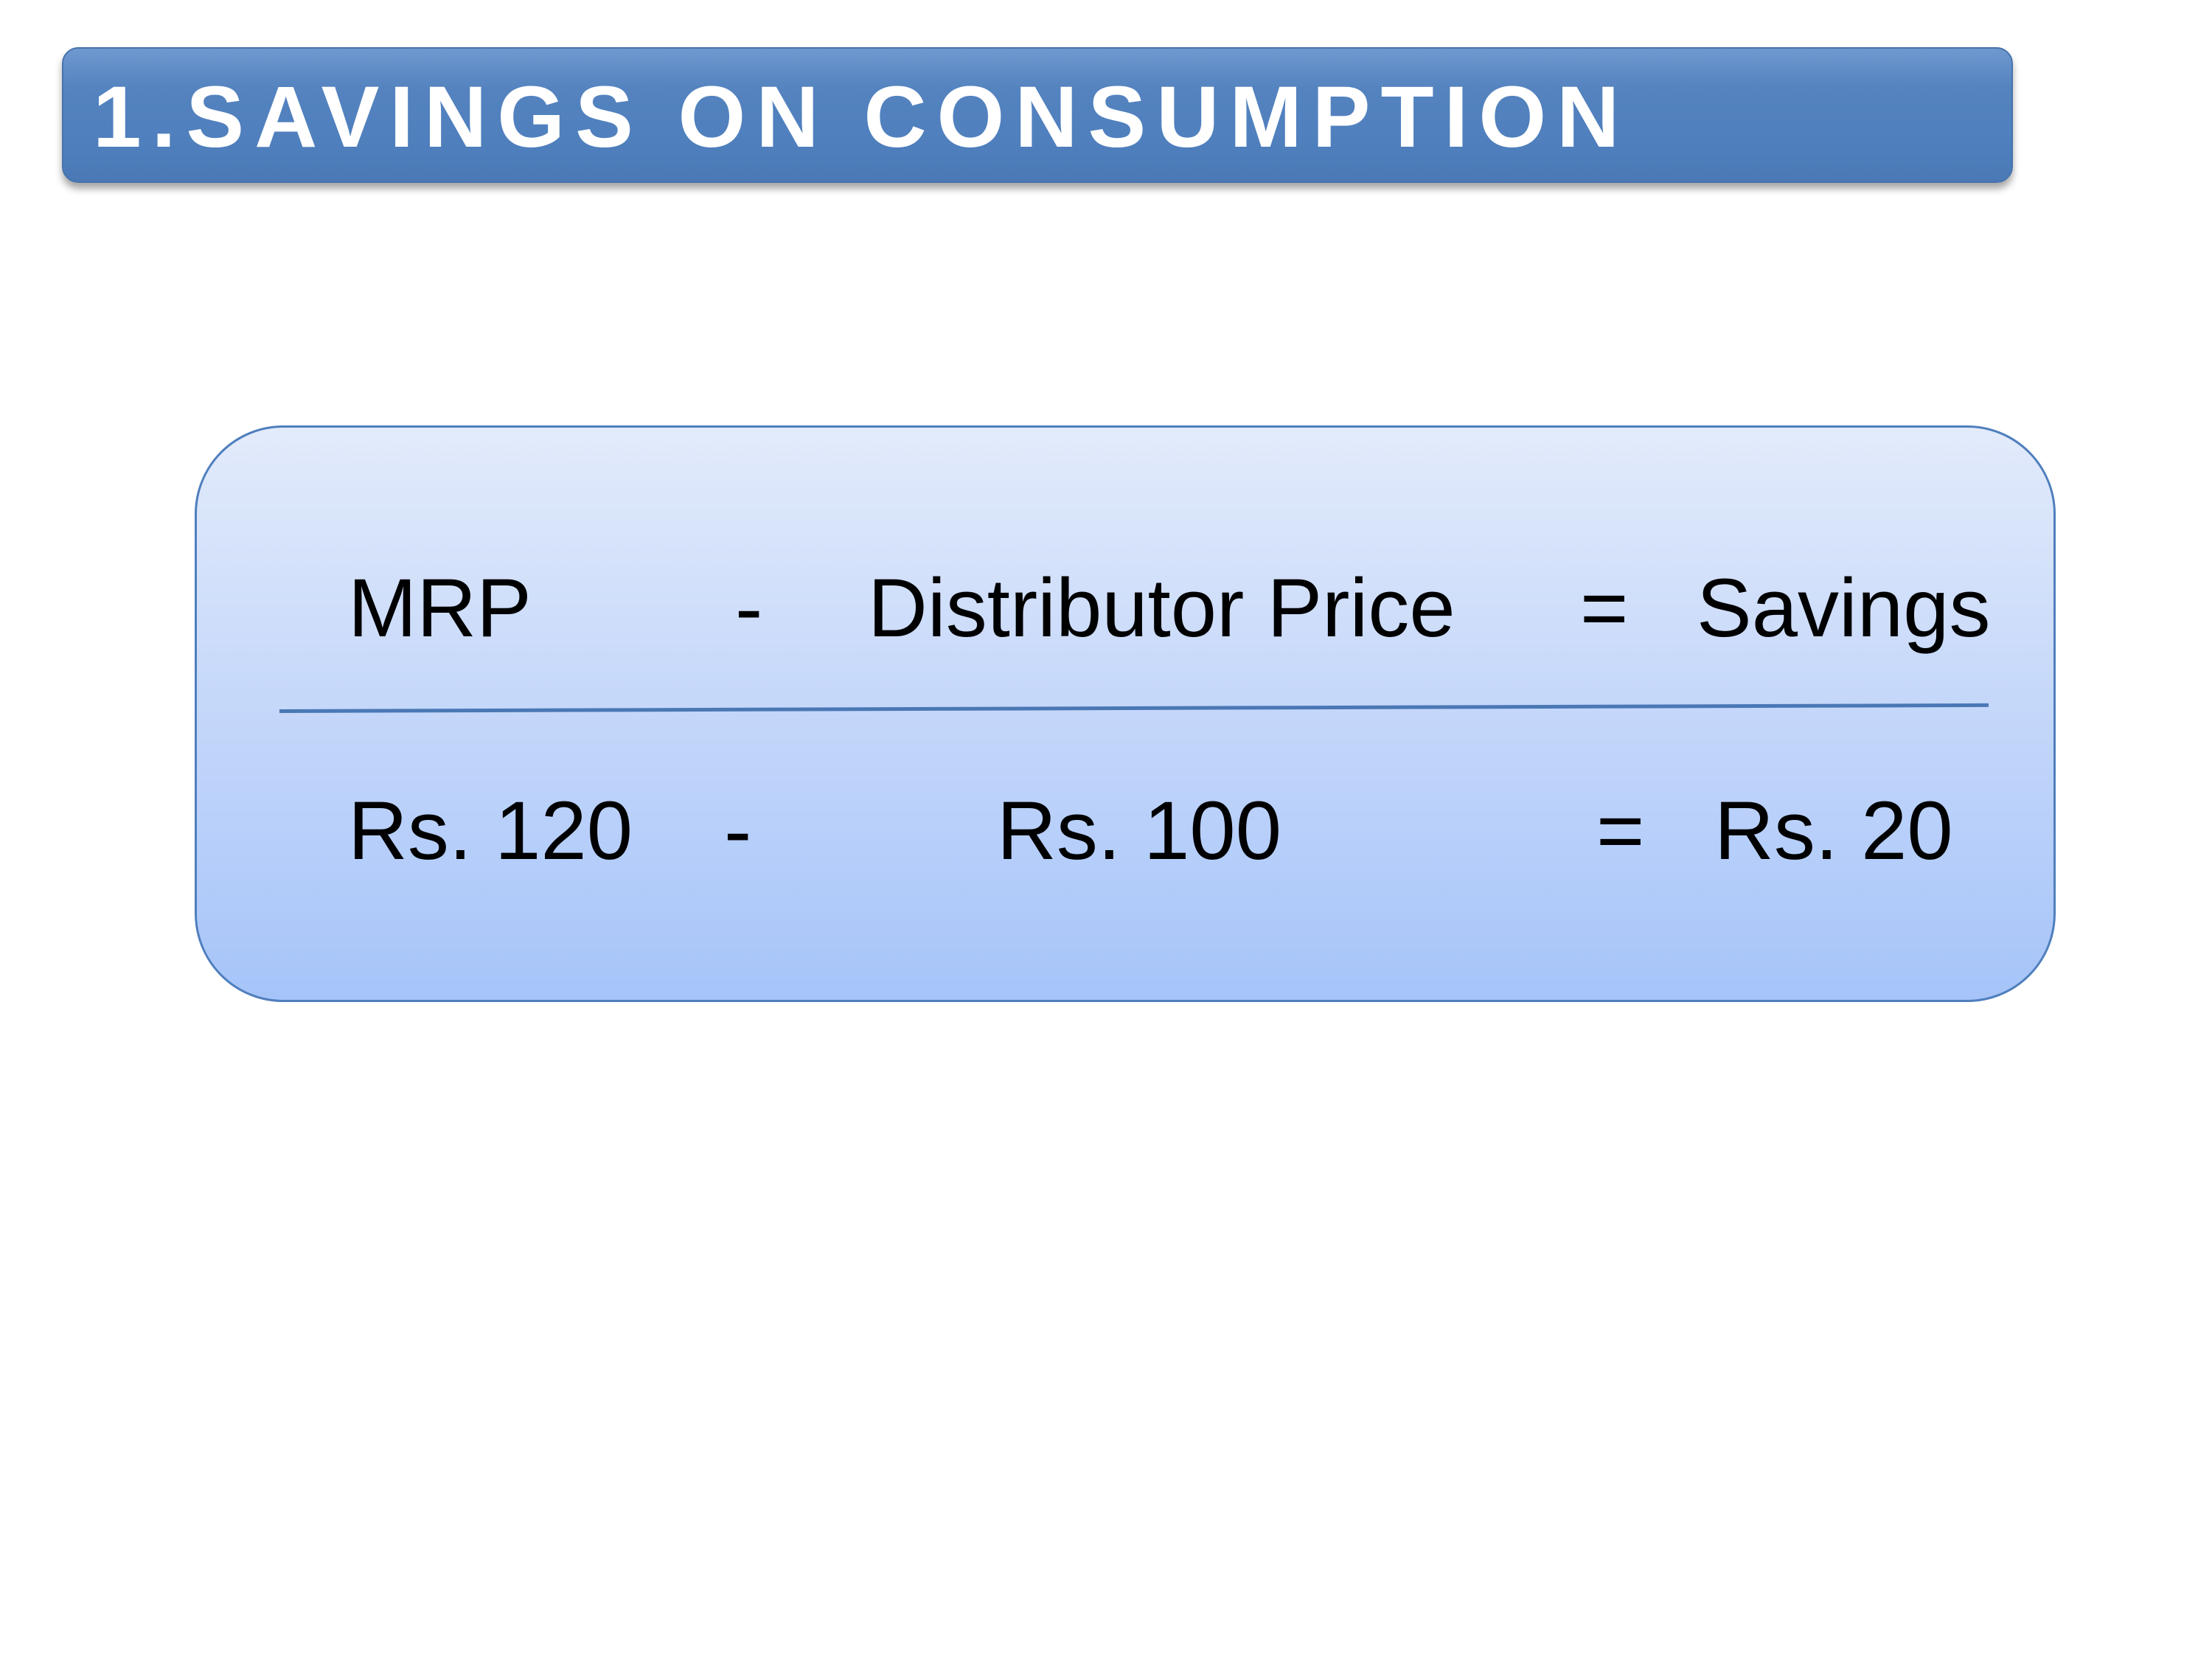 The width and height of the screenshot is (2212, 1659). What do you see at coordinates (861, 117) in the screenshot?
I see `slide-title: 1.SAVINGS ON CONSUMPTION` at bounding box center [861, 117].